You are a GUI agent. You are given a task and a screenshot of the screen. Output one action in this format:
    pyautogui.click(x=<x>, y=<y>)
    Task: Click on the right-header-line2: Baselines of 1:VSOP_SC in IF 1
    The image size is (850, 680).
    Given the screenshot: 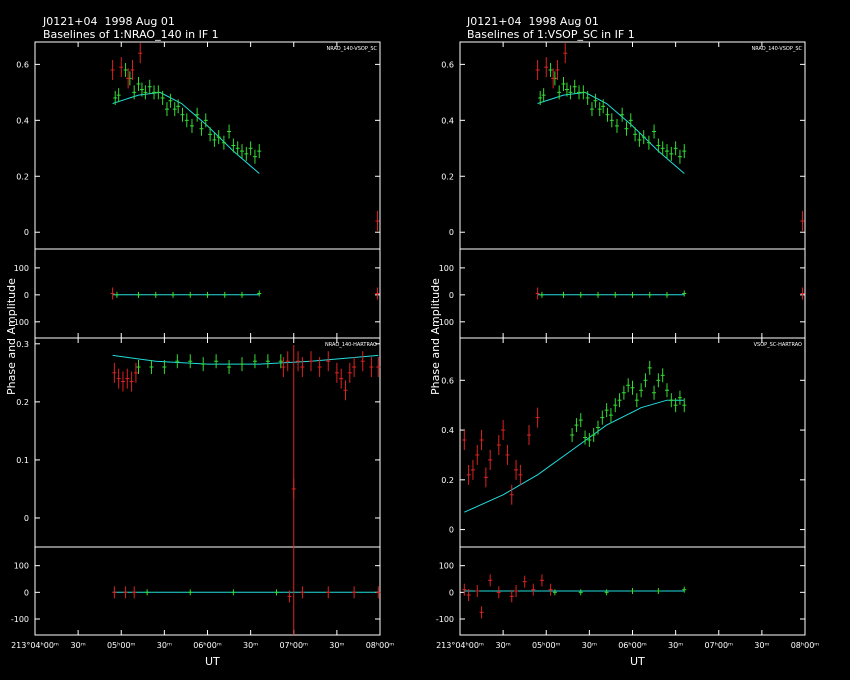 What is the action you would take?
    pyautogui.click(x=551, y=34)
    